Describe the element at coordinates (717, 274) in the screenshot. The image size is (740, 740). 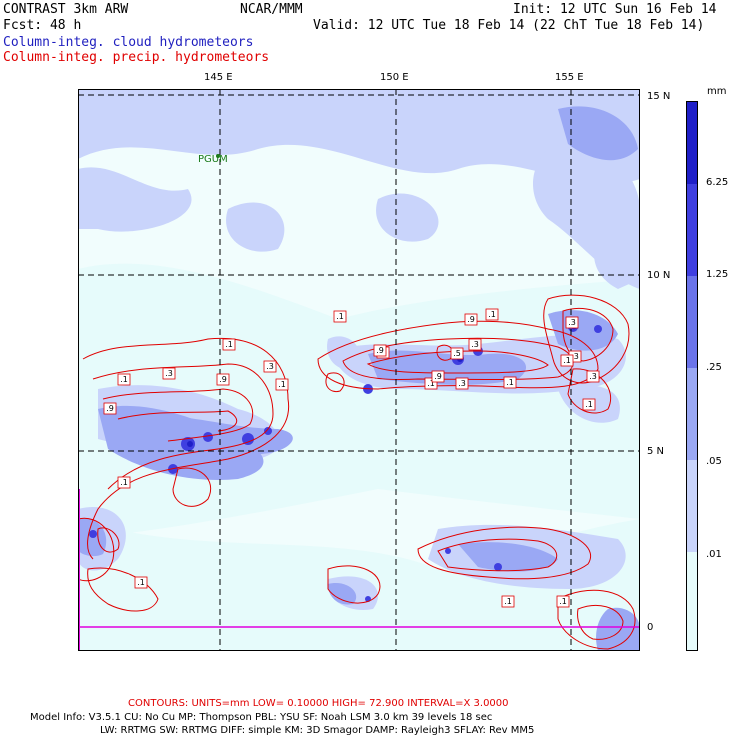
I see `legend-label-1.25: 1.25` at that location.